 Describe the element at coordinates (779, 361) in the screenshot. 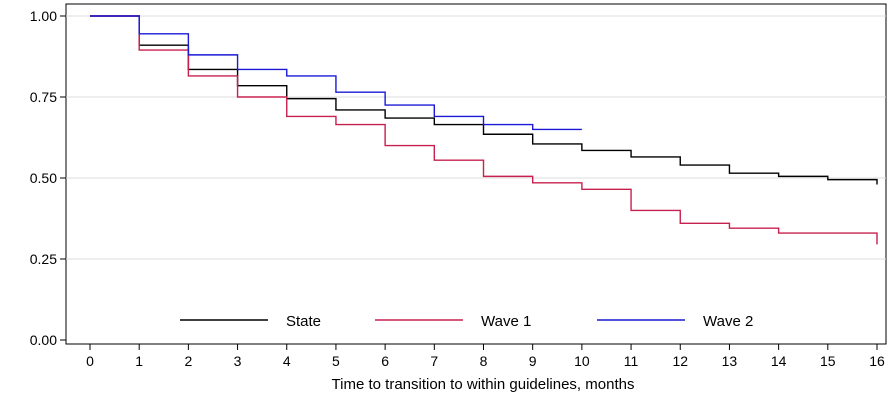

I see `x-tick-label: 14` at that location.